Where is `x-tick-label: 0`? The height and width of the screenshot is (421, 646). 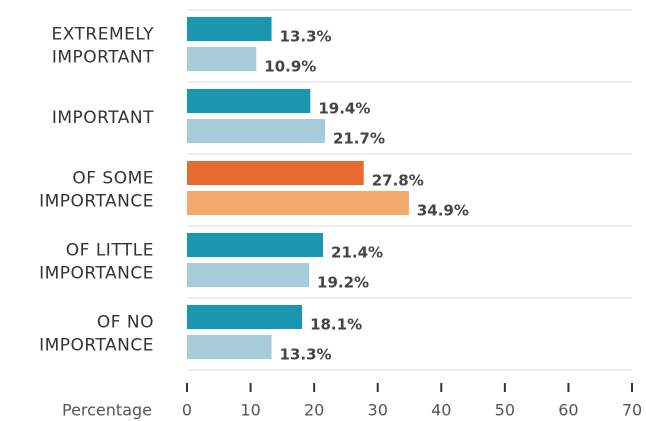
x-tick-label: 0 is located at coordinates (187, 410).